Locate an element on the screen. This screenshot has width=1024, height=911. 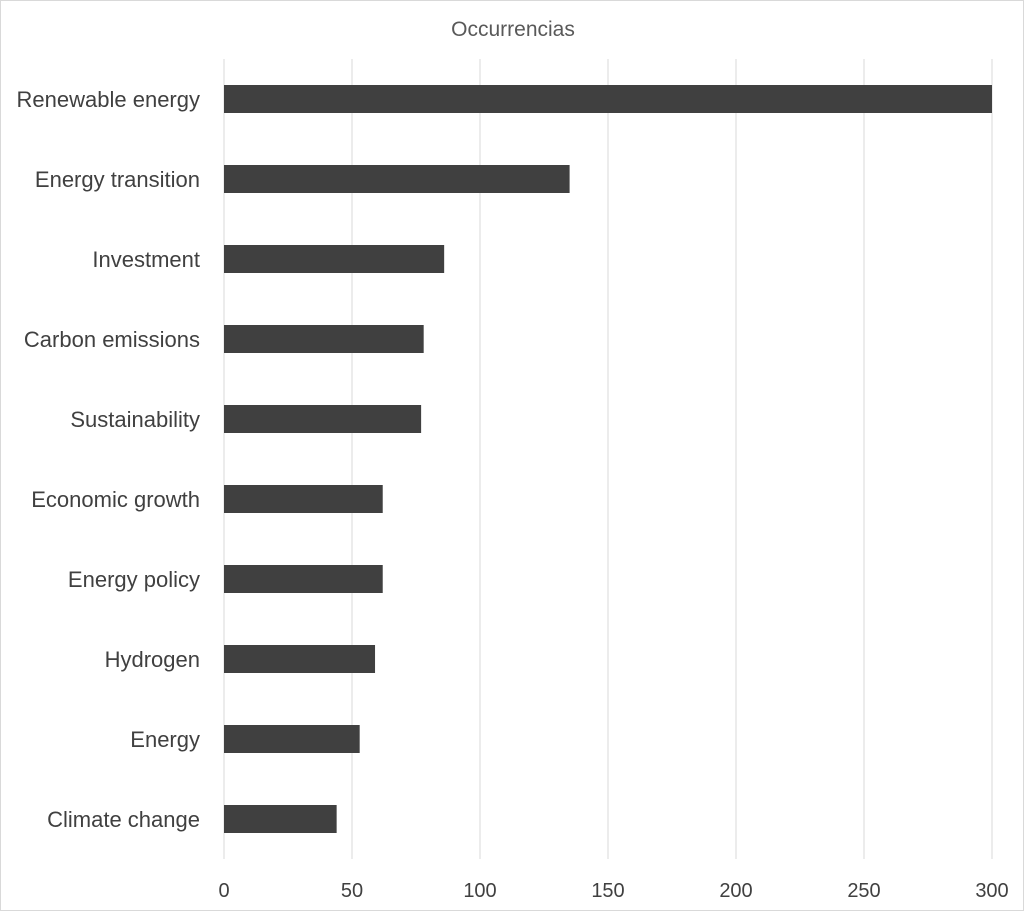
category-label: Energy is located at coordinates (165, 739).